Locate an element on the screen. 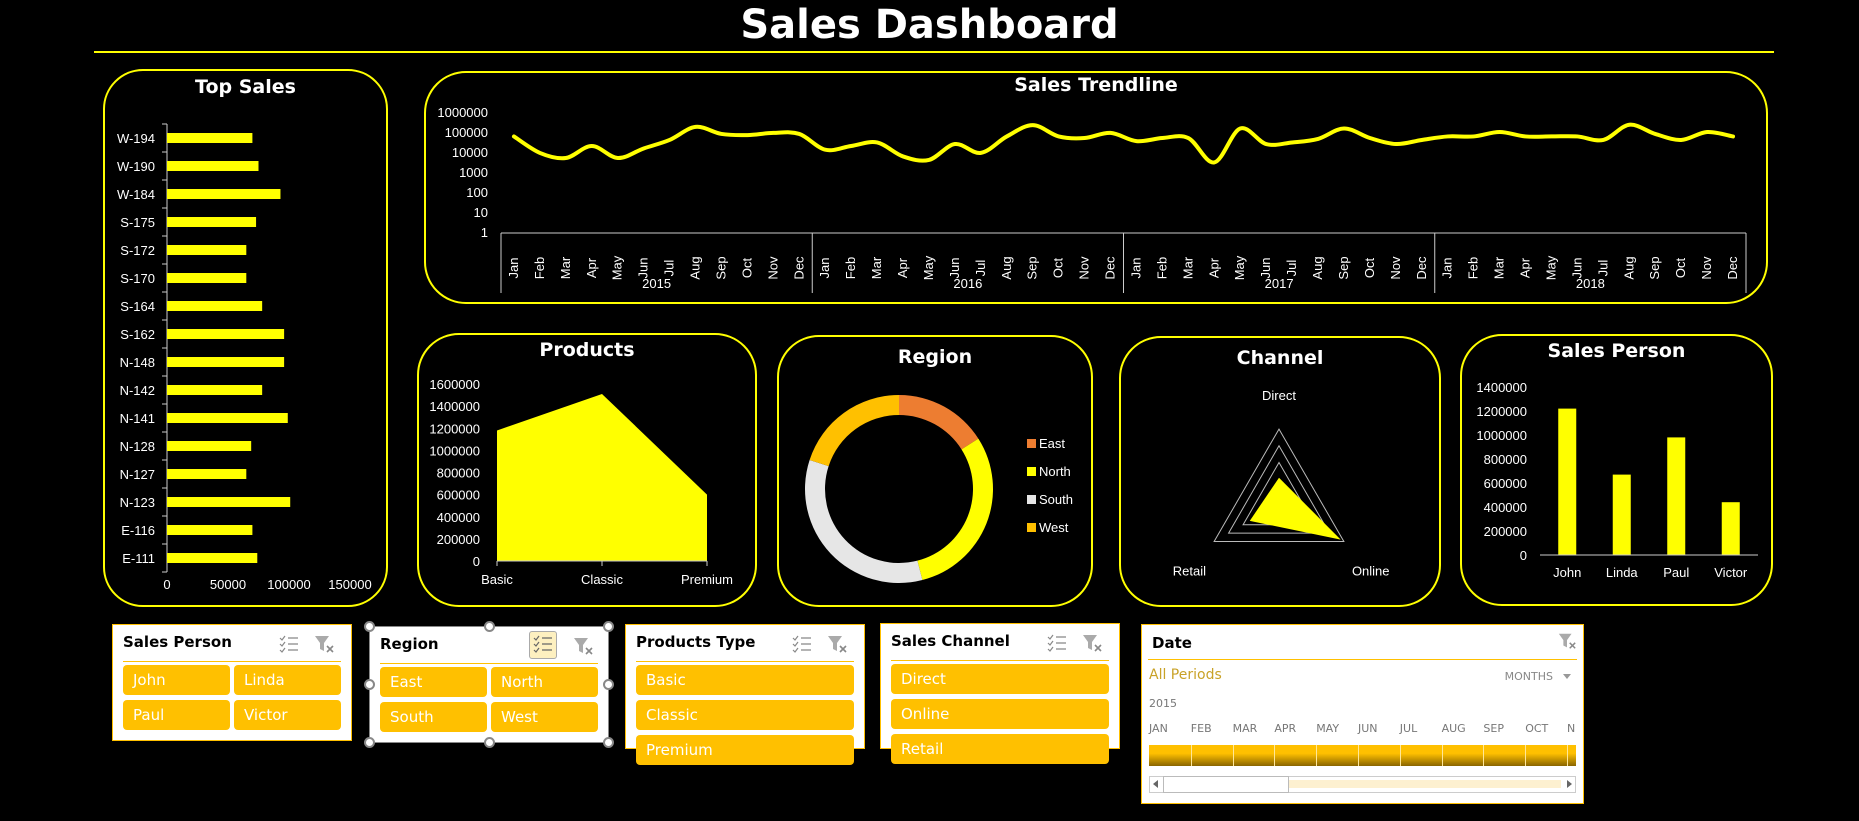 This screenshot has height=821, width=1859. svg-text: N-123 is located at coordinates (137, 502).